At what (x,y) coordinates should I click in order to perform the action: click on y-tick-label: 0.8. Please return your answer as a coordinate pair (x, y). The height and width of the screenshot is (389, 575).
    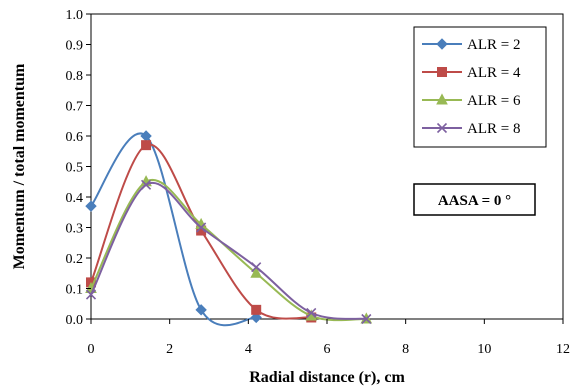
    Looking at the image, I should click on (75, 76).